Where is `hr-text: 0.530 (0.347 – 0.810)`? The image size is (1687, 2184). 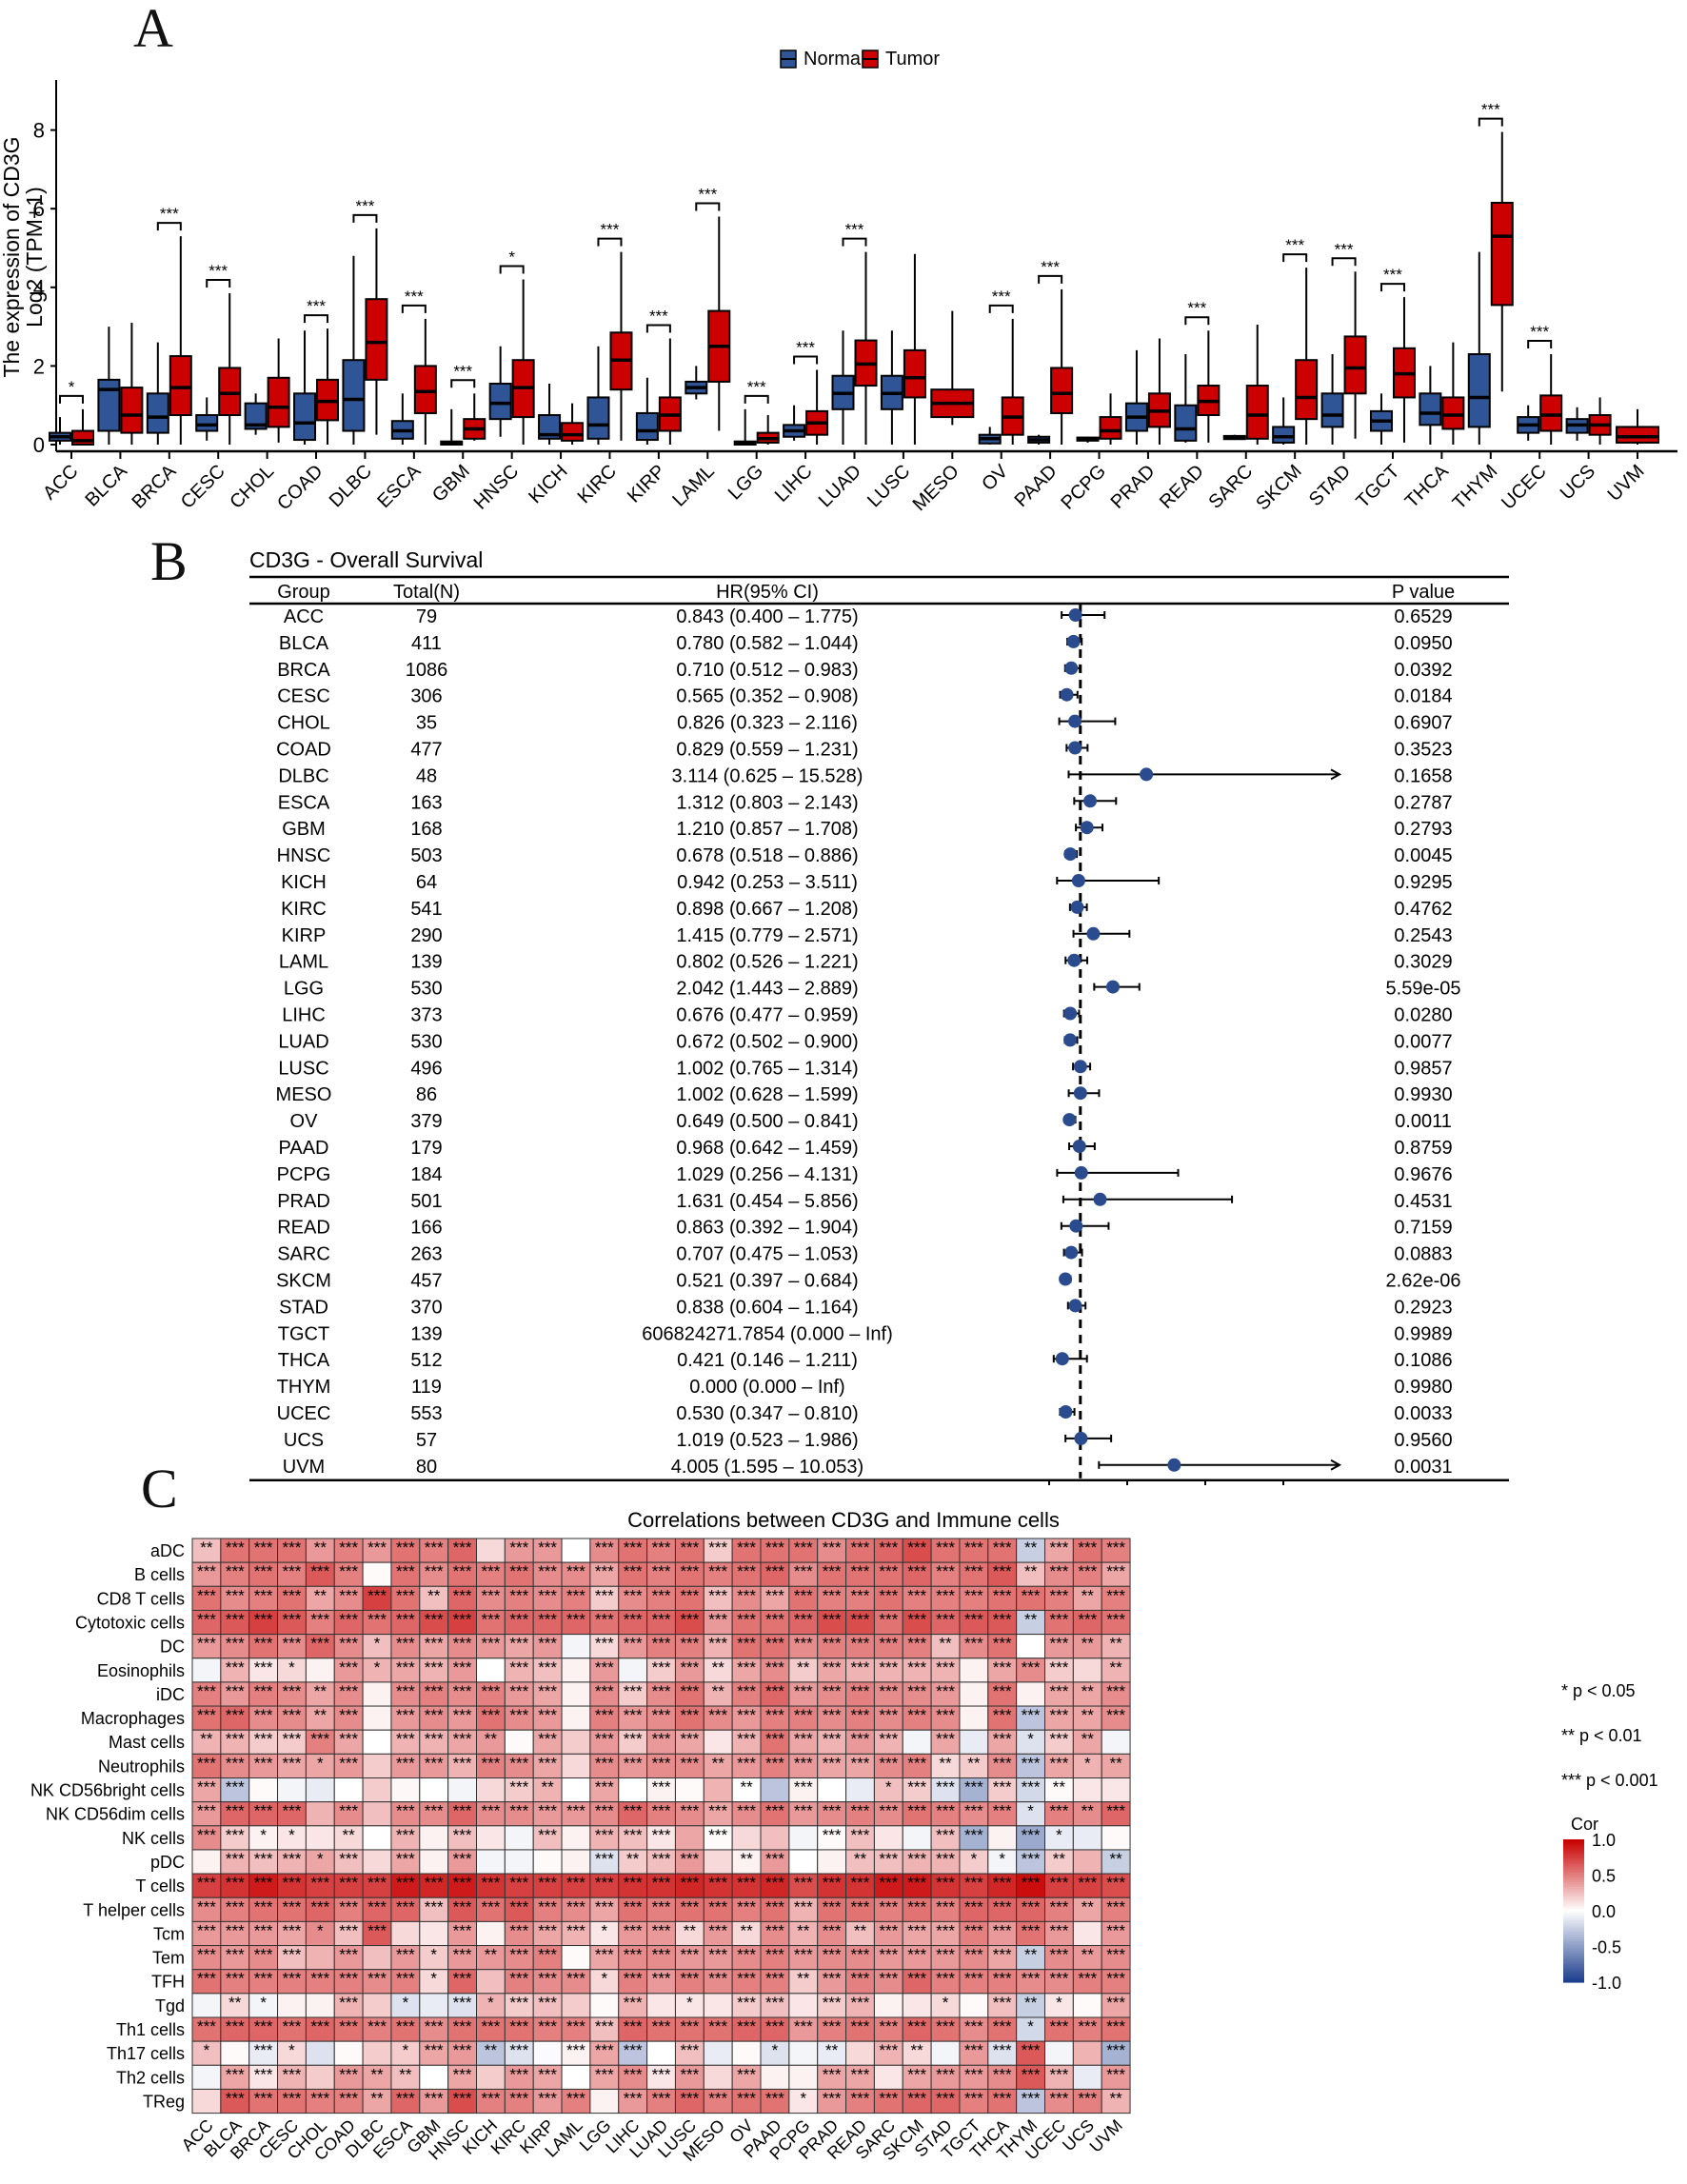 hr-text: 0.530 (0.347 – 0.810) is located at coordinates (767, 1413).